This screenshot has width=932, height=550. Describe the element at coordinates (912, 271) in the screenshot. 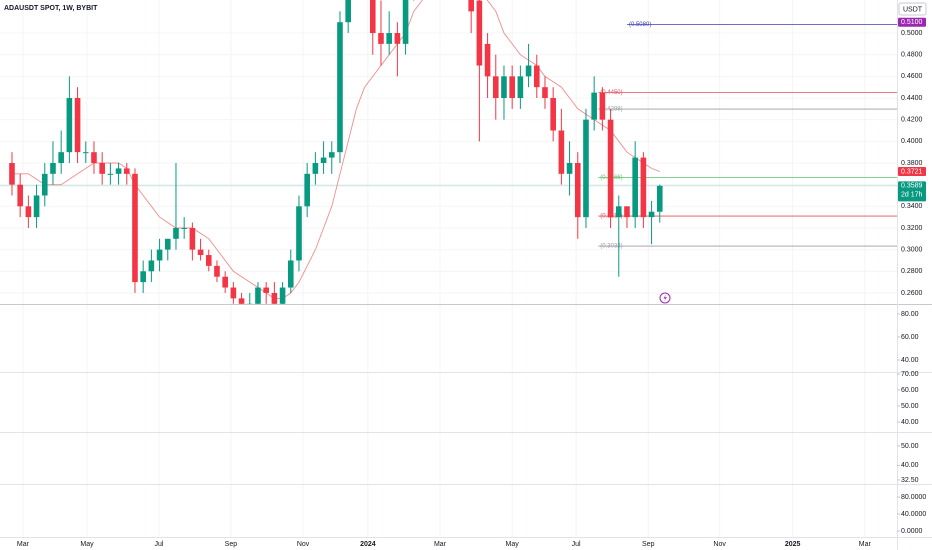

I see `y-tick-label: 0.2800` at that location.